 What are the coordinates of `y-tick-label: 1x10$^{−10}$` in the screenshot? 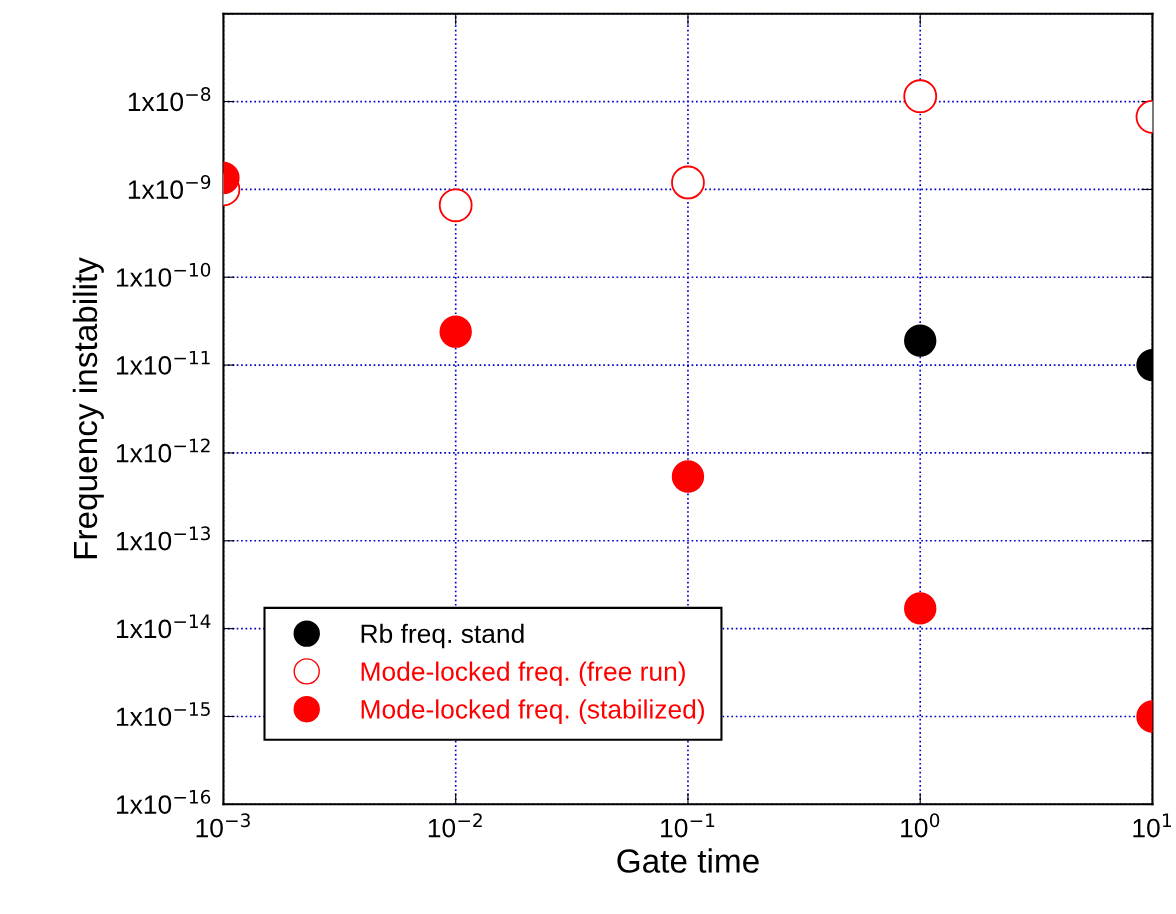 It's located at (163, 274).